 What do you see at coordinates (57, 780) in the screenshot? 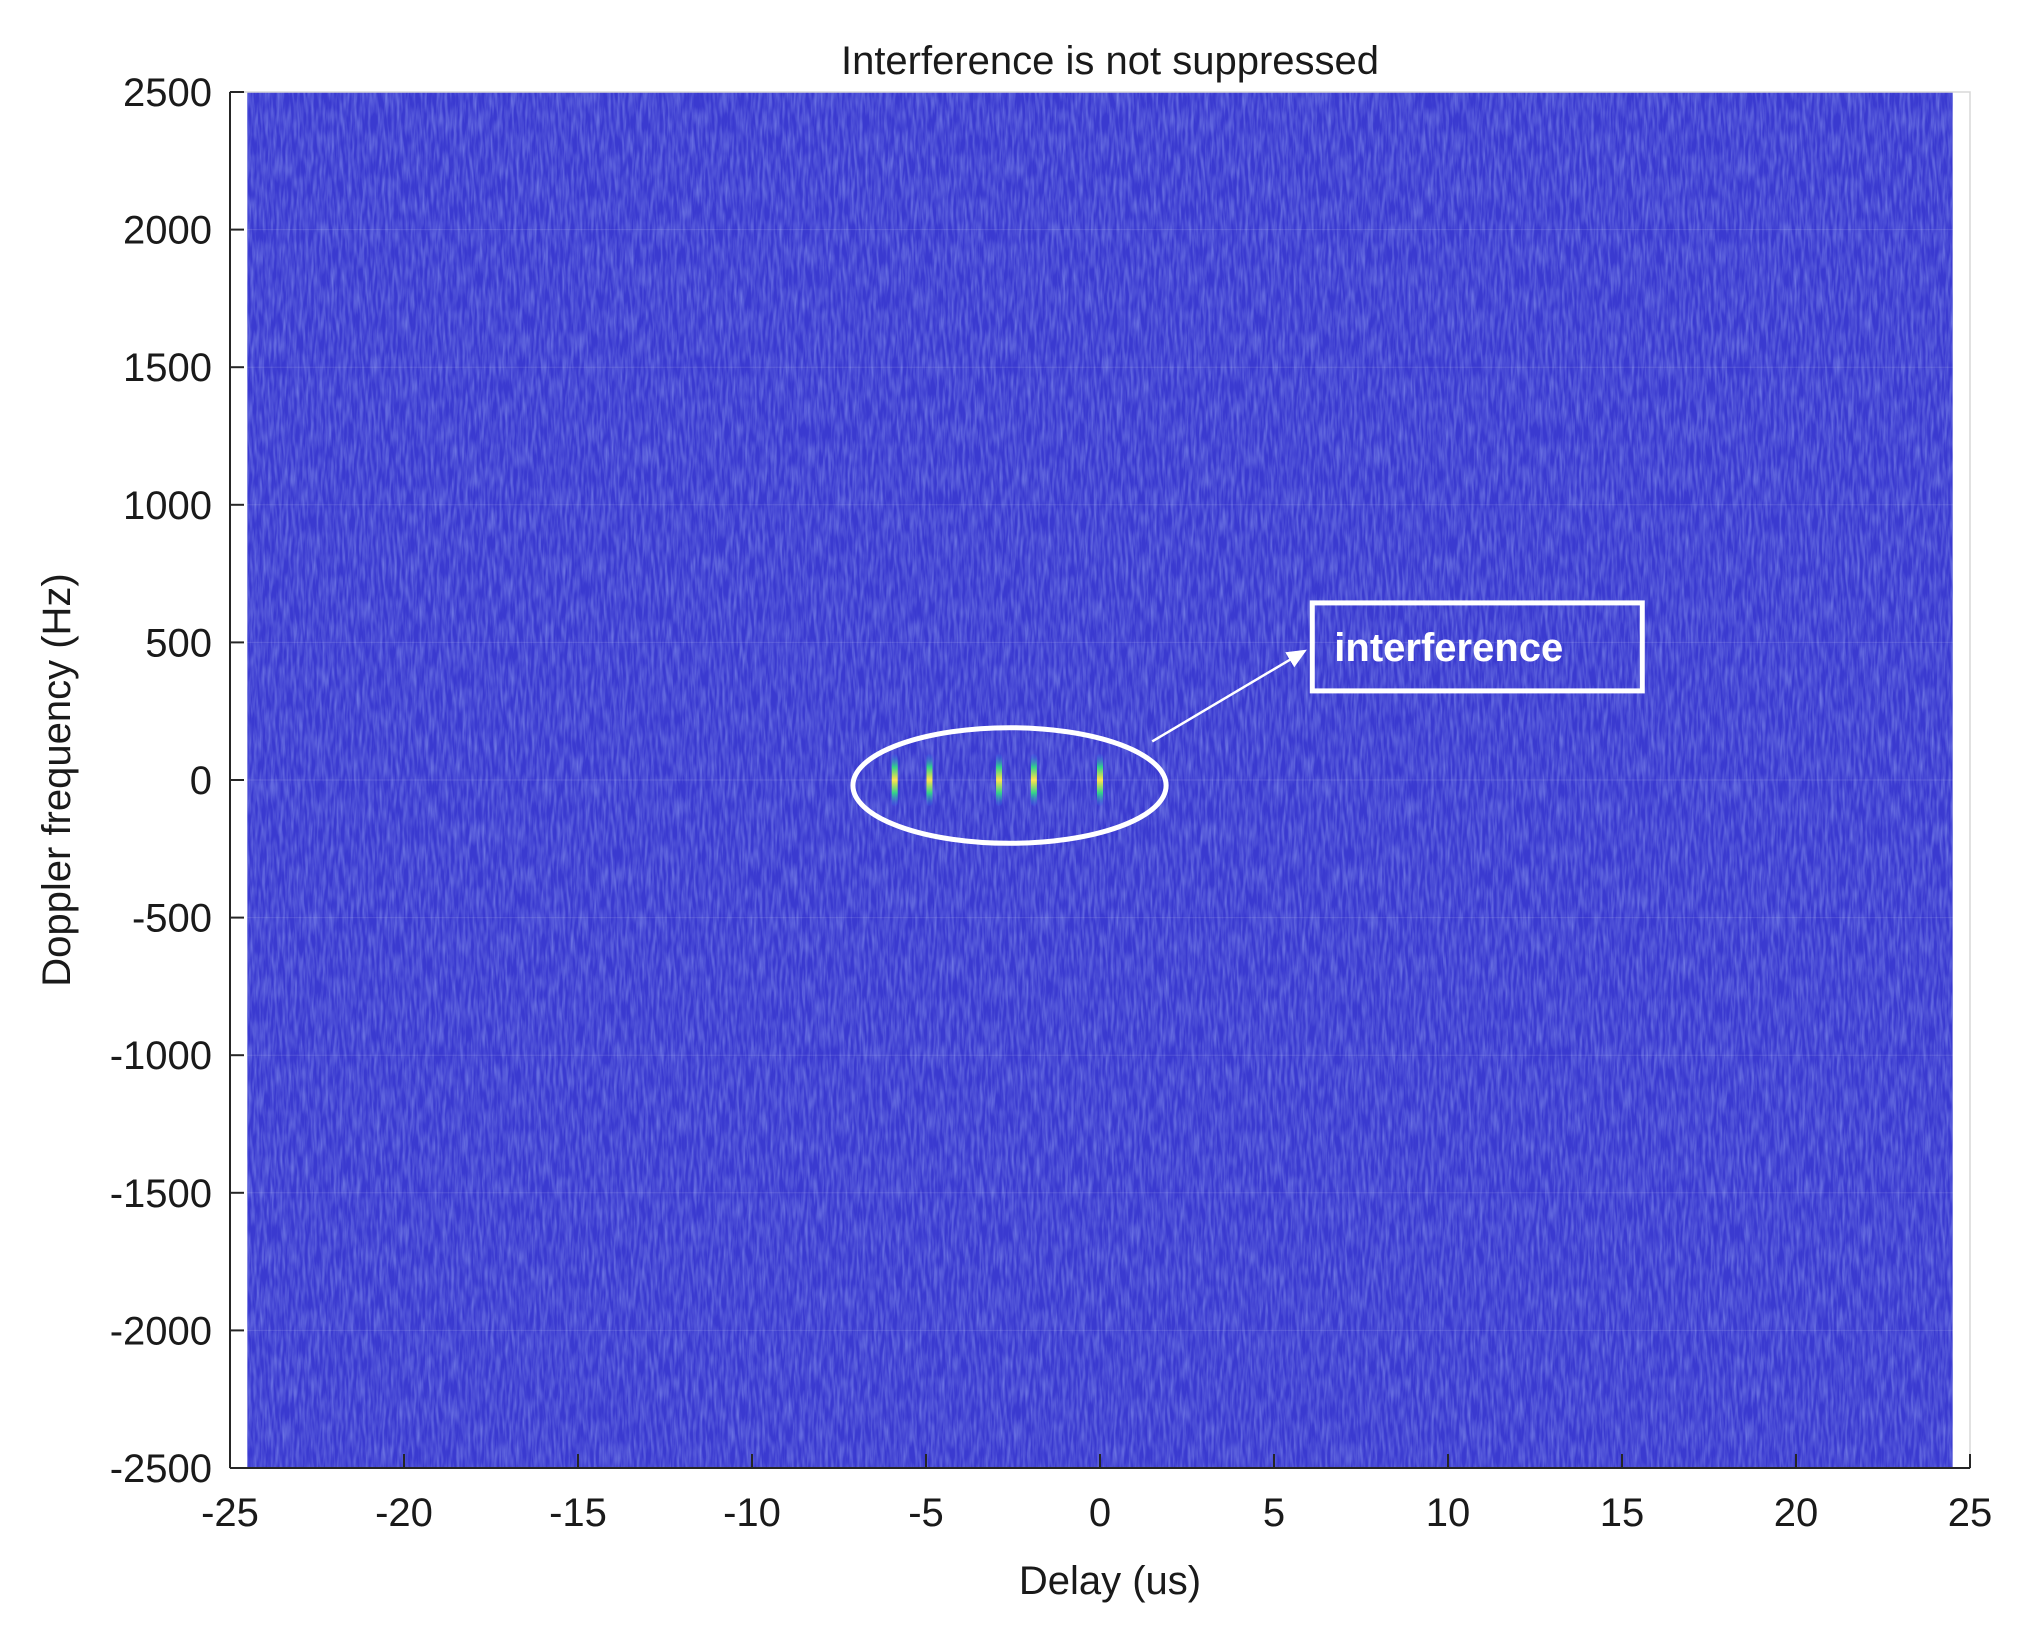
I see `y-axis-label: Doppler frequency (Hz)` at bounding box center [57, 780].